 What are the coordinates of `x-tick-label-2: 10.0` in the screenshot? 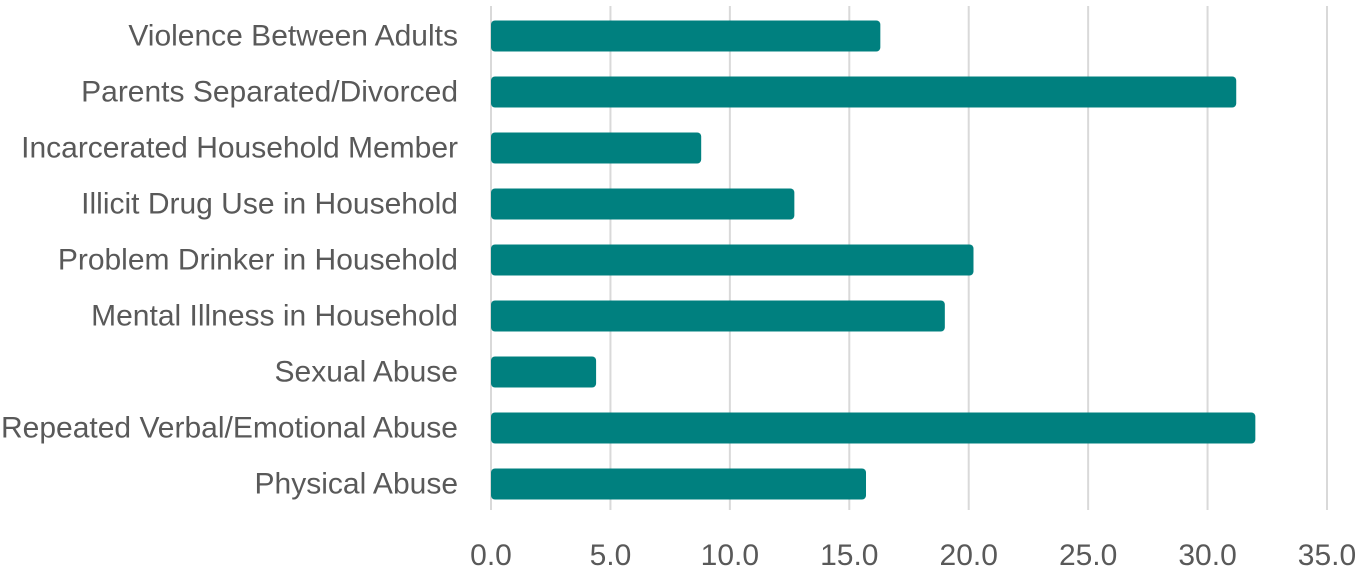 It's located at (730, 555).